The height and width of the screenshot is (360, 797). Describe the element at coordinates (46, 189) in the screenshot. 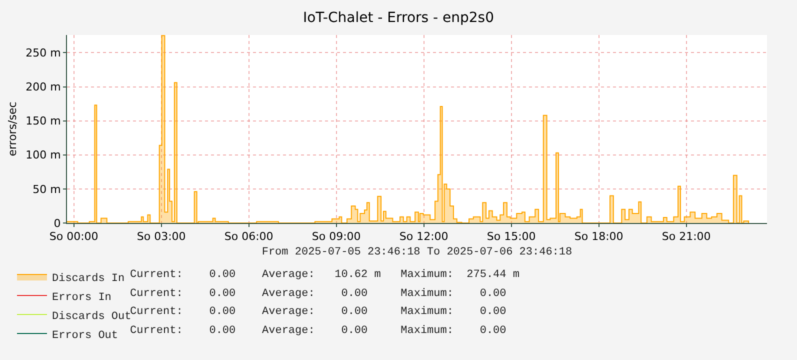

I see `y-tick-label: 50 m` at that location.